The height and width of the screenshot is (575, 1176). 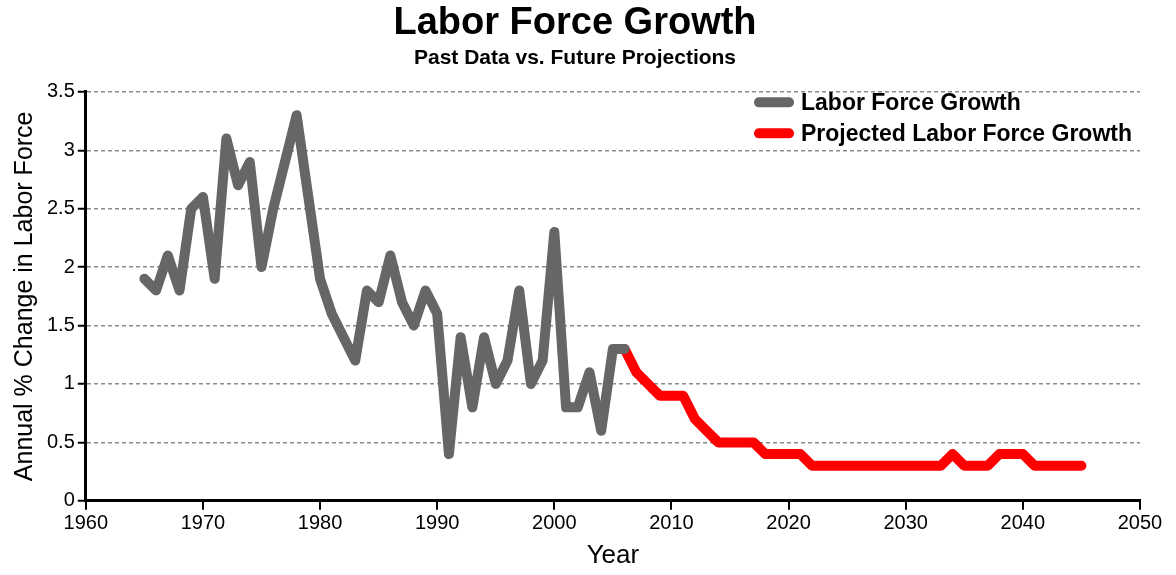 What do you see at coordinates (69, 148) in the screenshot?
I see `y-tick-label: 3` at bounding box center [69, 148].